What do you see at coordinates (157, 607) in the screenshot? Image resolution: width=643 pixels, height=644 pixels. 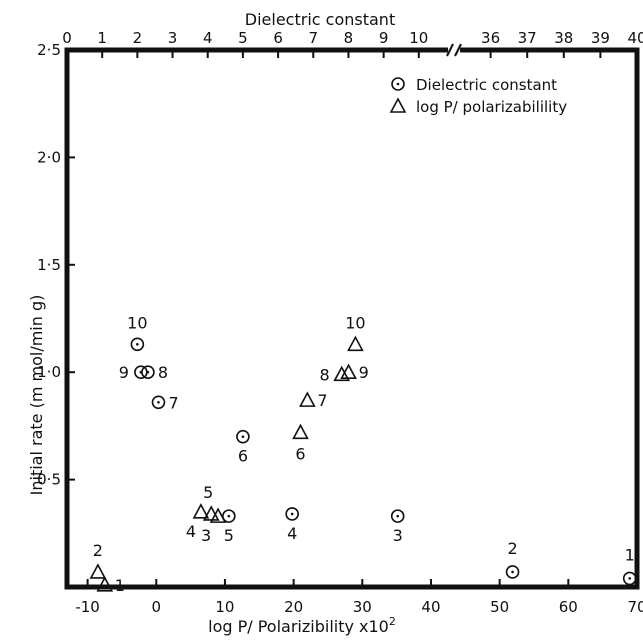 I see `x-bottom-tick-label: 0` at bounding box center [157, 607].